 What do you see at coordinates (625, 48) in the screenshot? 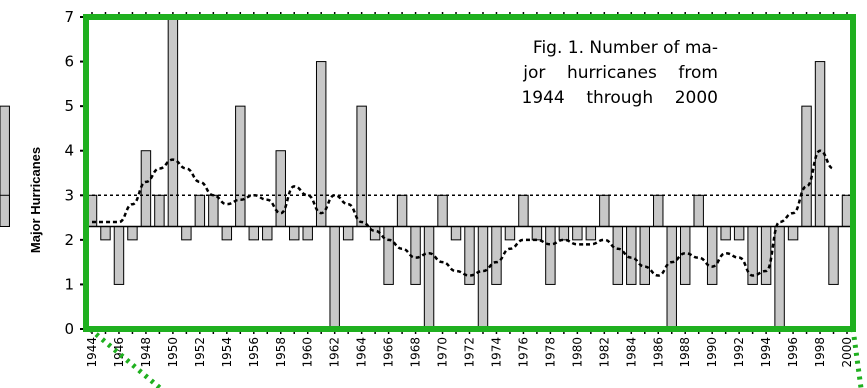
I see `figure-caption-line-1: Fig. 1. Number of ma-` at bounding box center [625, 48].